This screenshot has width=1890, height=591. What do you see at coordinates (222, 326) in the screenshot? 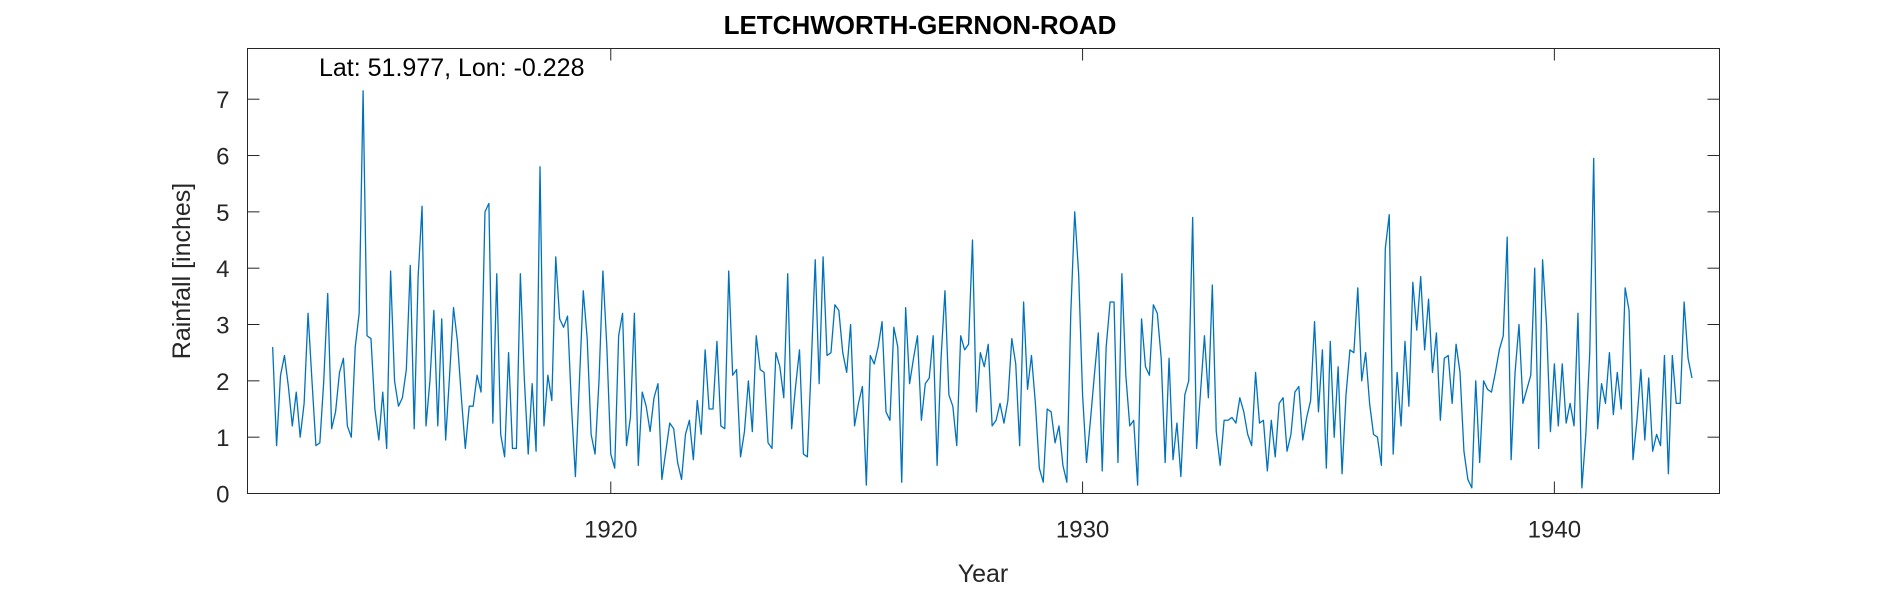
I see `y-tick-label: 3` at bounding box center [222, 326].